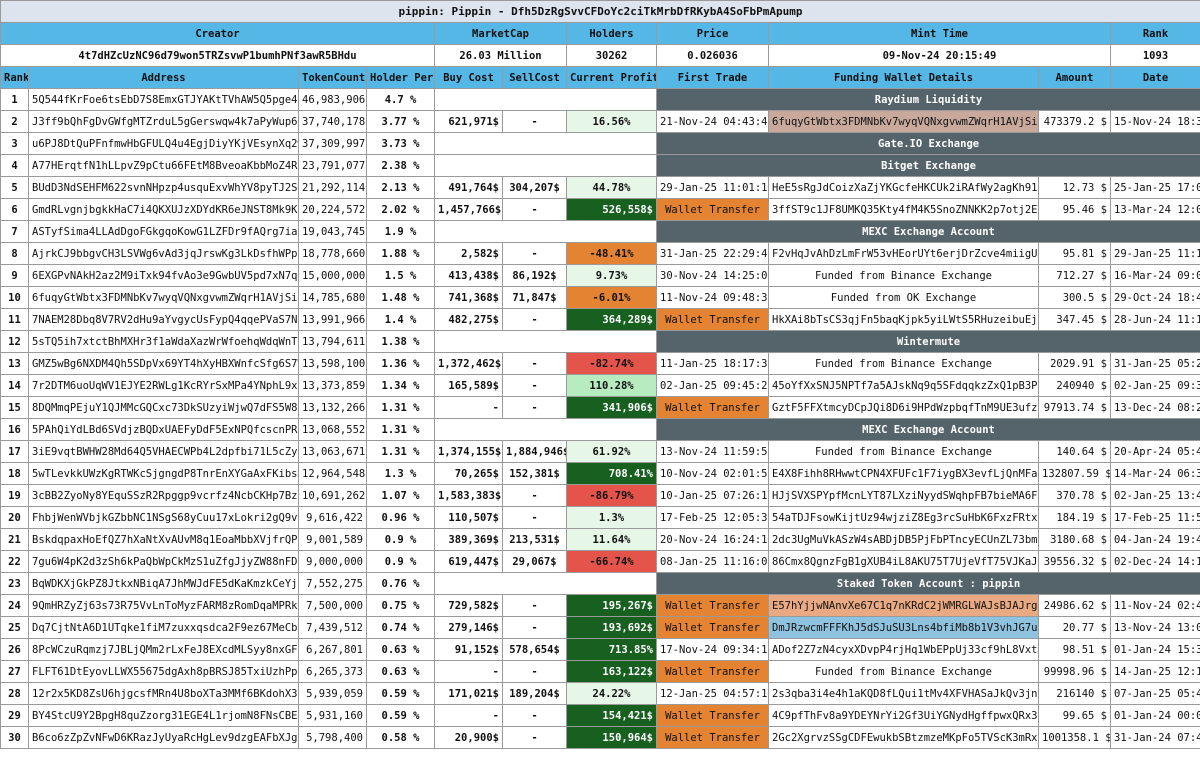 Image resolution: width=1200 pixels, height=762 pixels. Describe the element at coordinates (712, 297) in the screenshot. I see `first-trade: 11-Nov-24 09:48:37` at that location.